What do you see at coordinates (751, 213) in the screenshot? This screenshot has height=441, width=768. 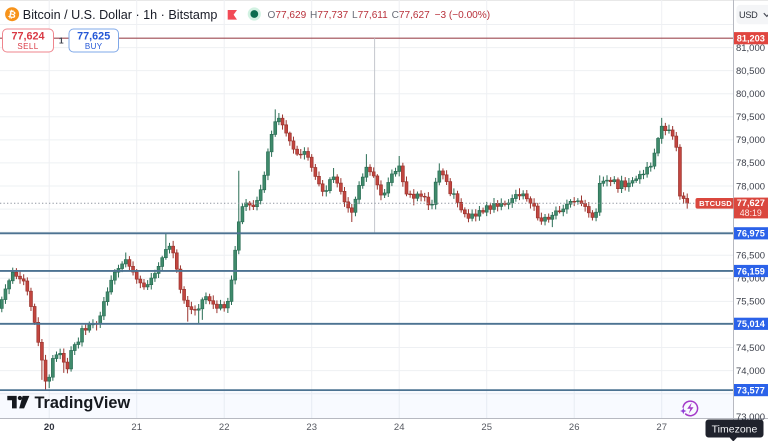 I see `svg-text: 48:19` at bounding box center [751, 213].